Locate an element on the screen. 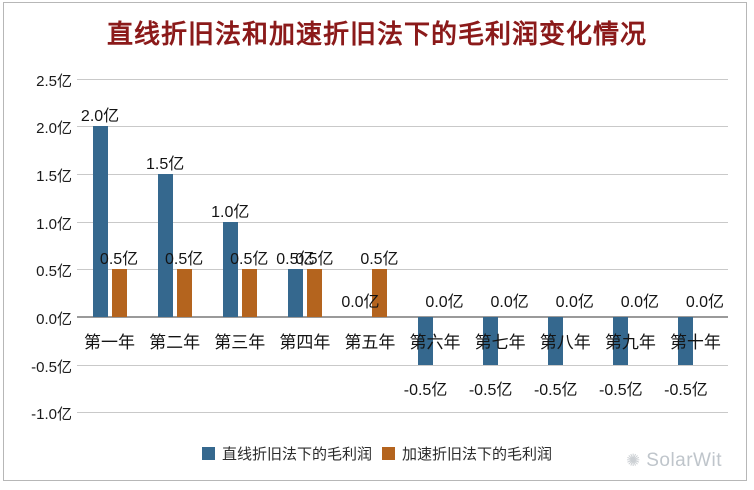 This screenshot has height=490, width=754. legend: 直线折旧法下的毛利润 加速折旧法下的毛利润 is located at coordinates (377, 453).